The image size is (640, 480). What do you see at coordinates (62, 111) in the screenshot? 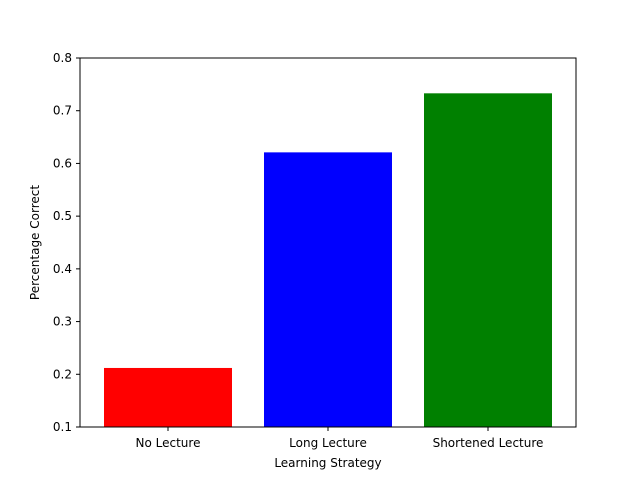
I see `y-tick-label: 0.7` at bounding box center [62, 111].